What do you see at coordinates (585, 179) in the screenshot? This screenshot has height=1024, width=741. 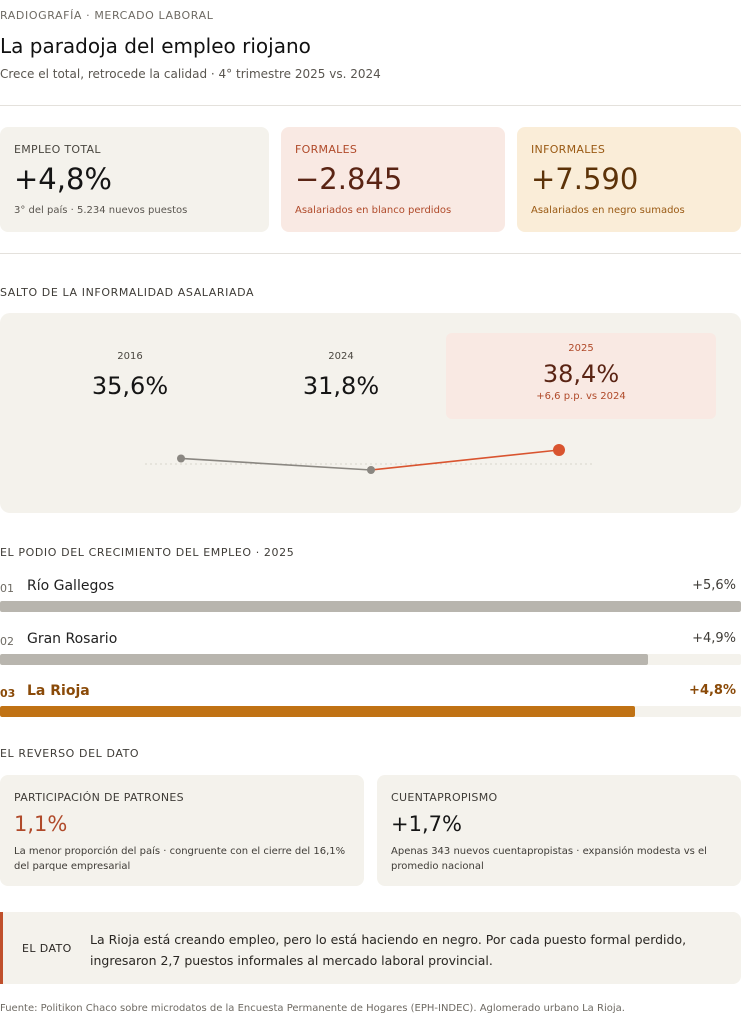 I see `kpi-value: +7.590` at bounding box center [585, 179].